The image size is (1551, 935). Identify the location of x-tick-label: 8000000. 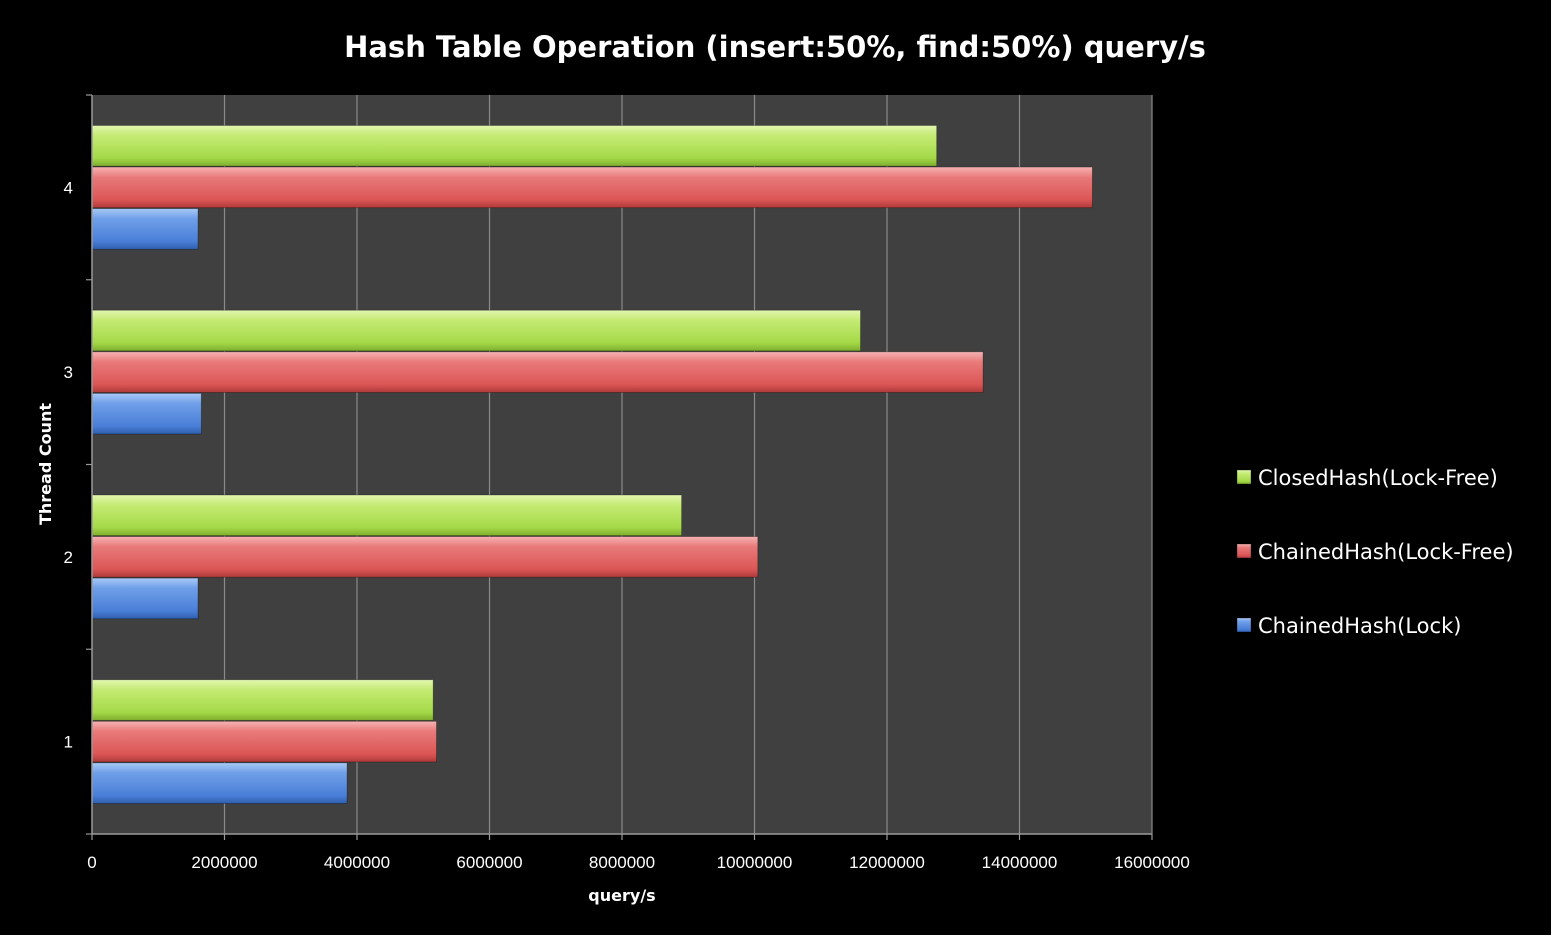
(622, 862).